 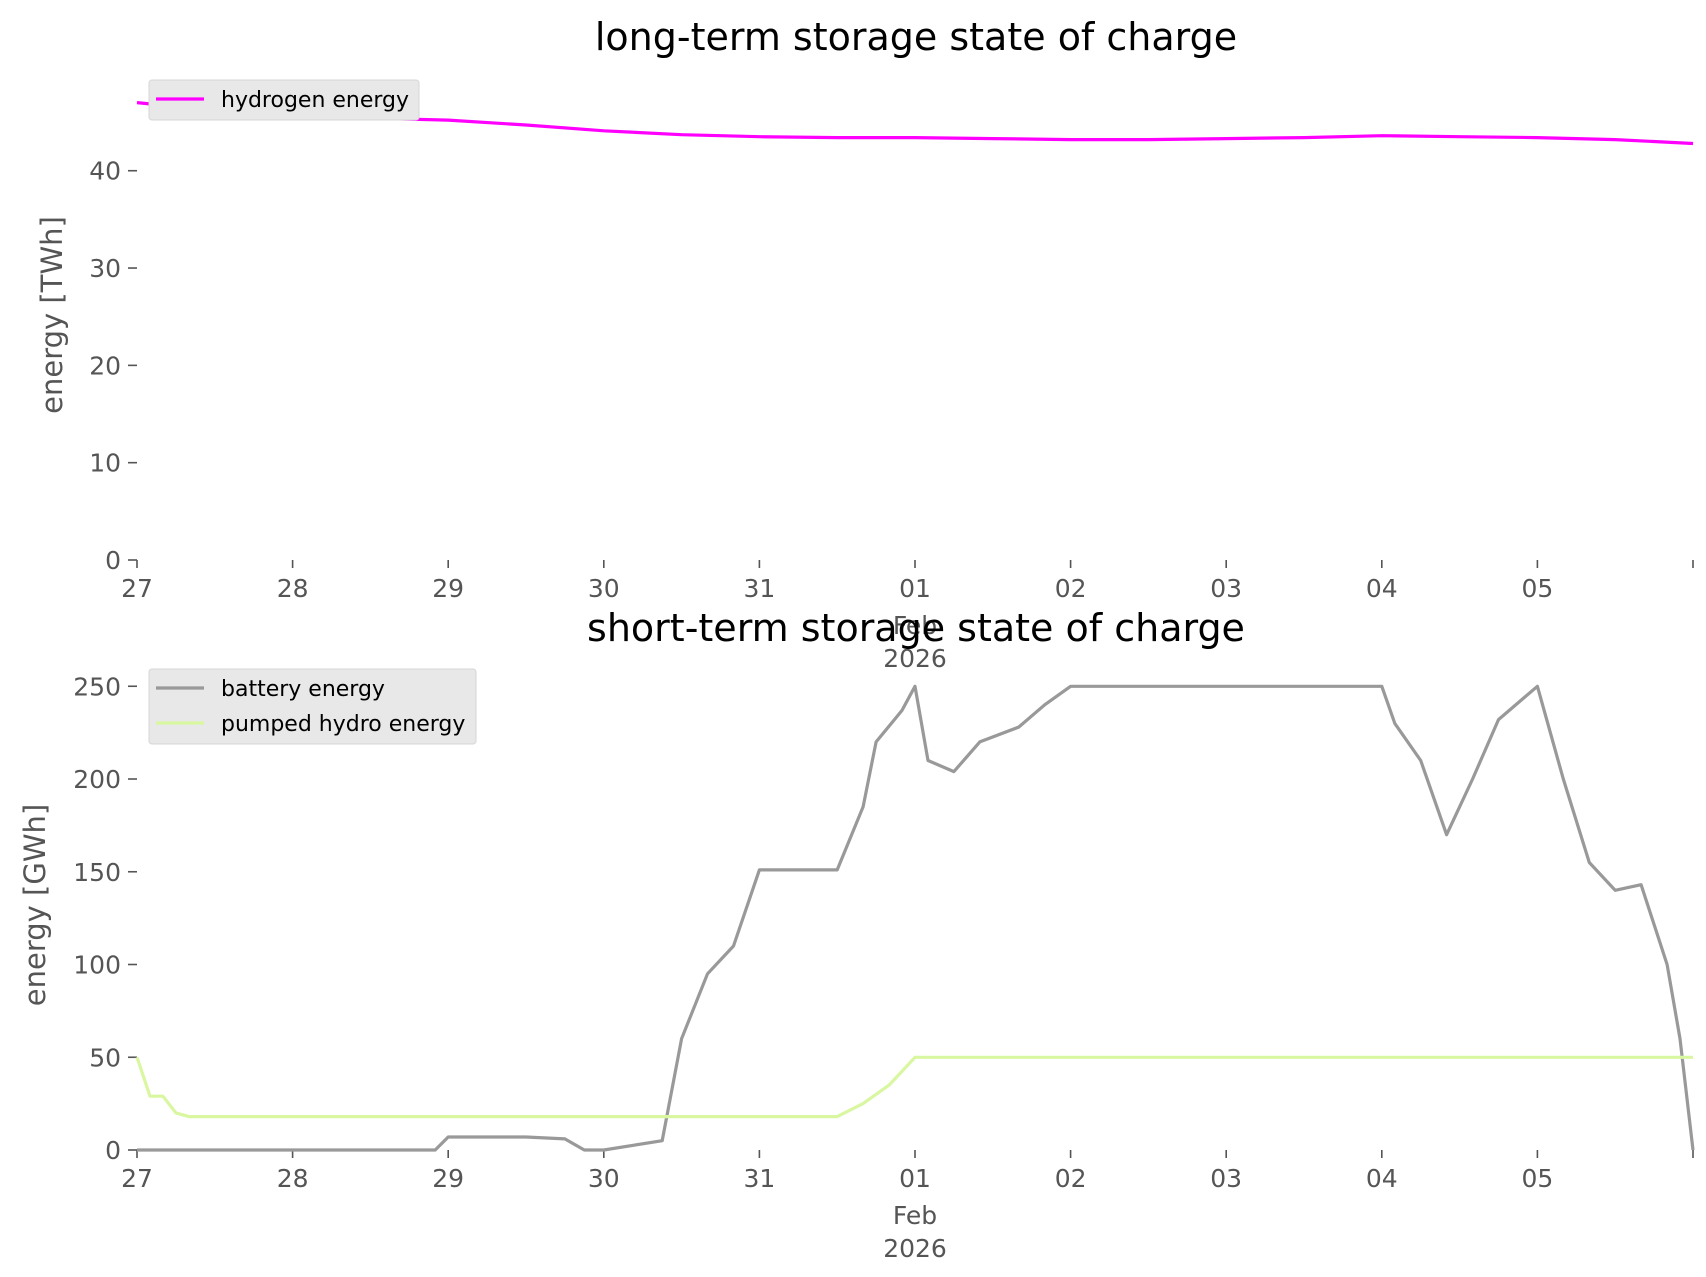 What do you see at coordinates (97, 872) in the screenshot?
I see `y-tick-label: 150` at bounding box center [97, 872].